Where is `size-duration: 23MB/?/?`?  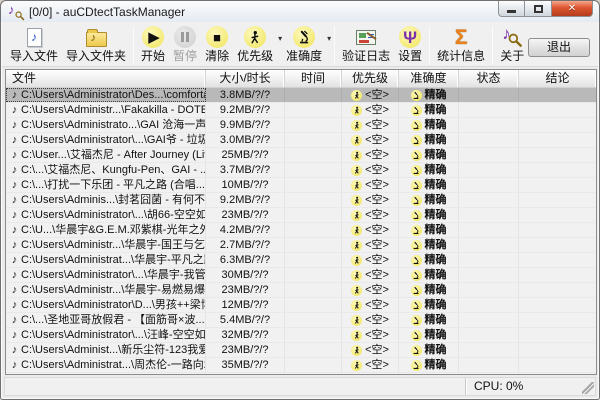 size-duration: 23MB/?/? is located at coordinates (245, 350).